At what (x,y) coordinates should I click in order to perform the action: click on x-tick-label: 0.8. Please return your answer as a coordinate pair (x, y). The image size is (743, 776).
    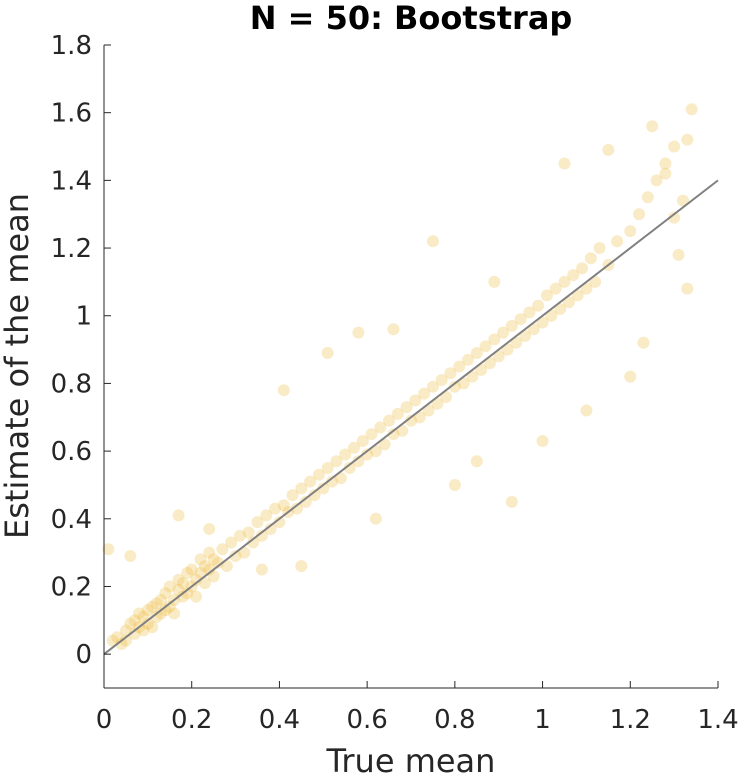
    Looking at the image, I should click on (454, 720).